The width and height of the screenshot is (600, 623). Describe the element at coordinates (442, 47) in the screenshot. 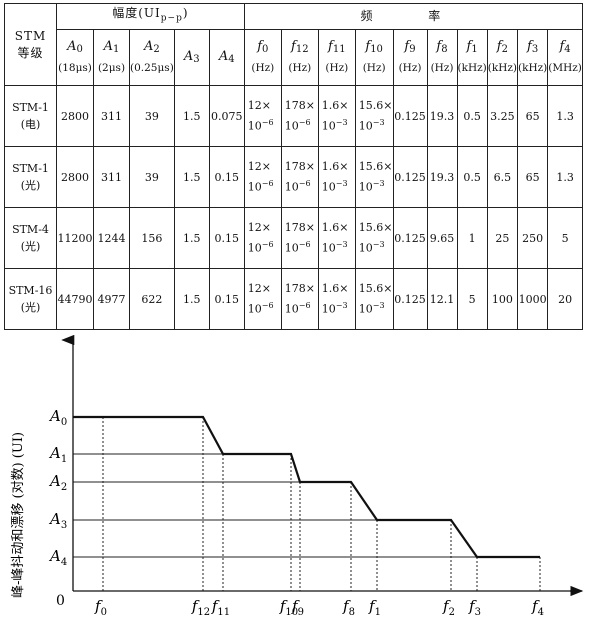

I see `freq-col-header-5-symbol: f8` at that location.